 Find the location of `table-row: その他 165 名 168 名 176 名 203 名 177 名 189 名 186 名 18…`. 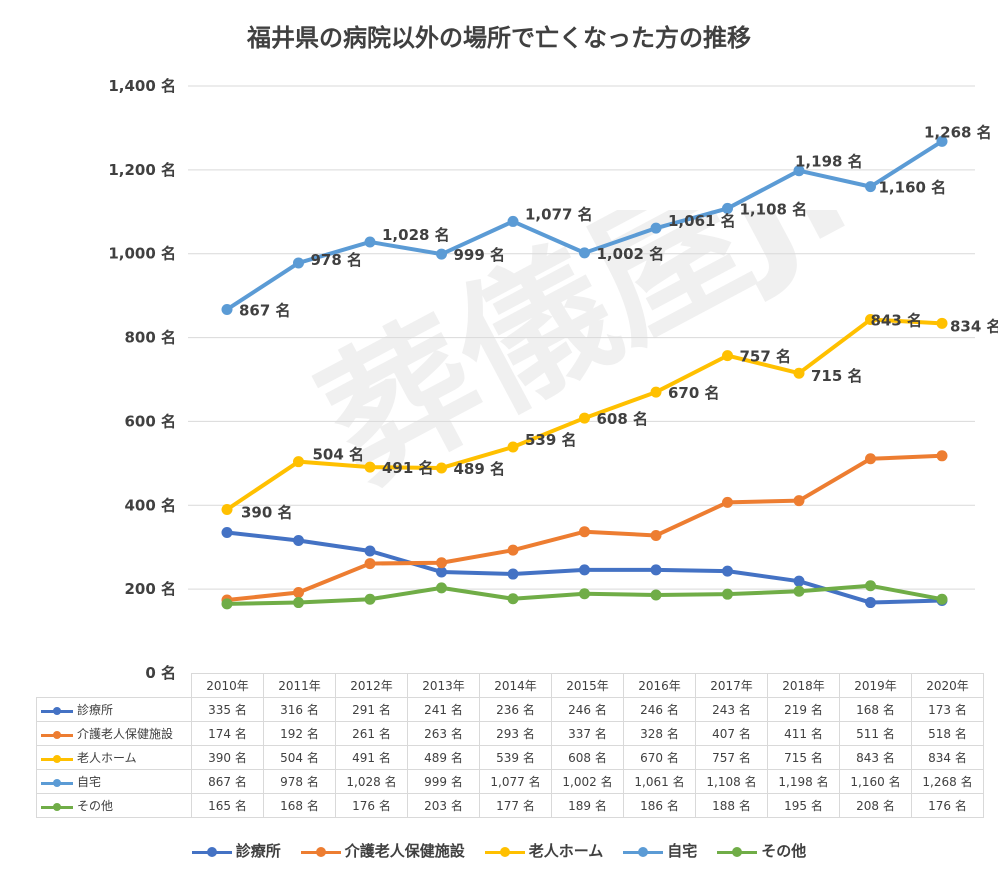

table-row: その他 165 名 168 名 176 名 203 名 177 名 189 名 186 名 18… is located at coordinates (510, 805).